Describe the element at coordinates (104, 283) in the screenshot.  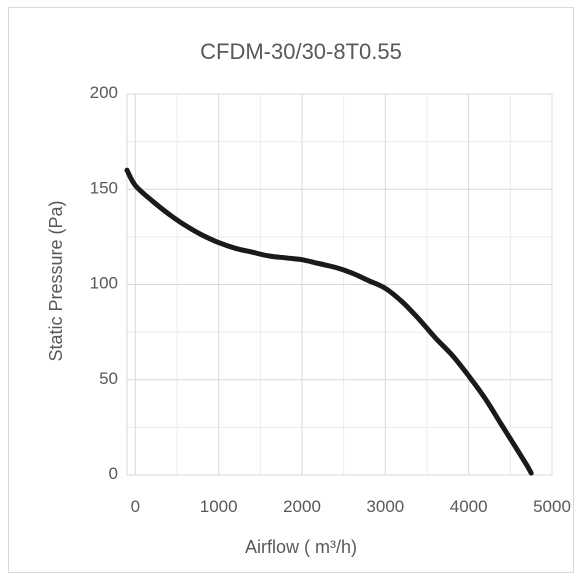
I see `y-tick-label: 100` at that location.